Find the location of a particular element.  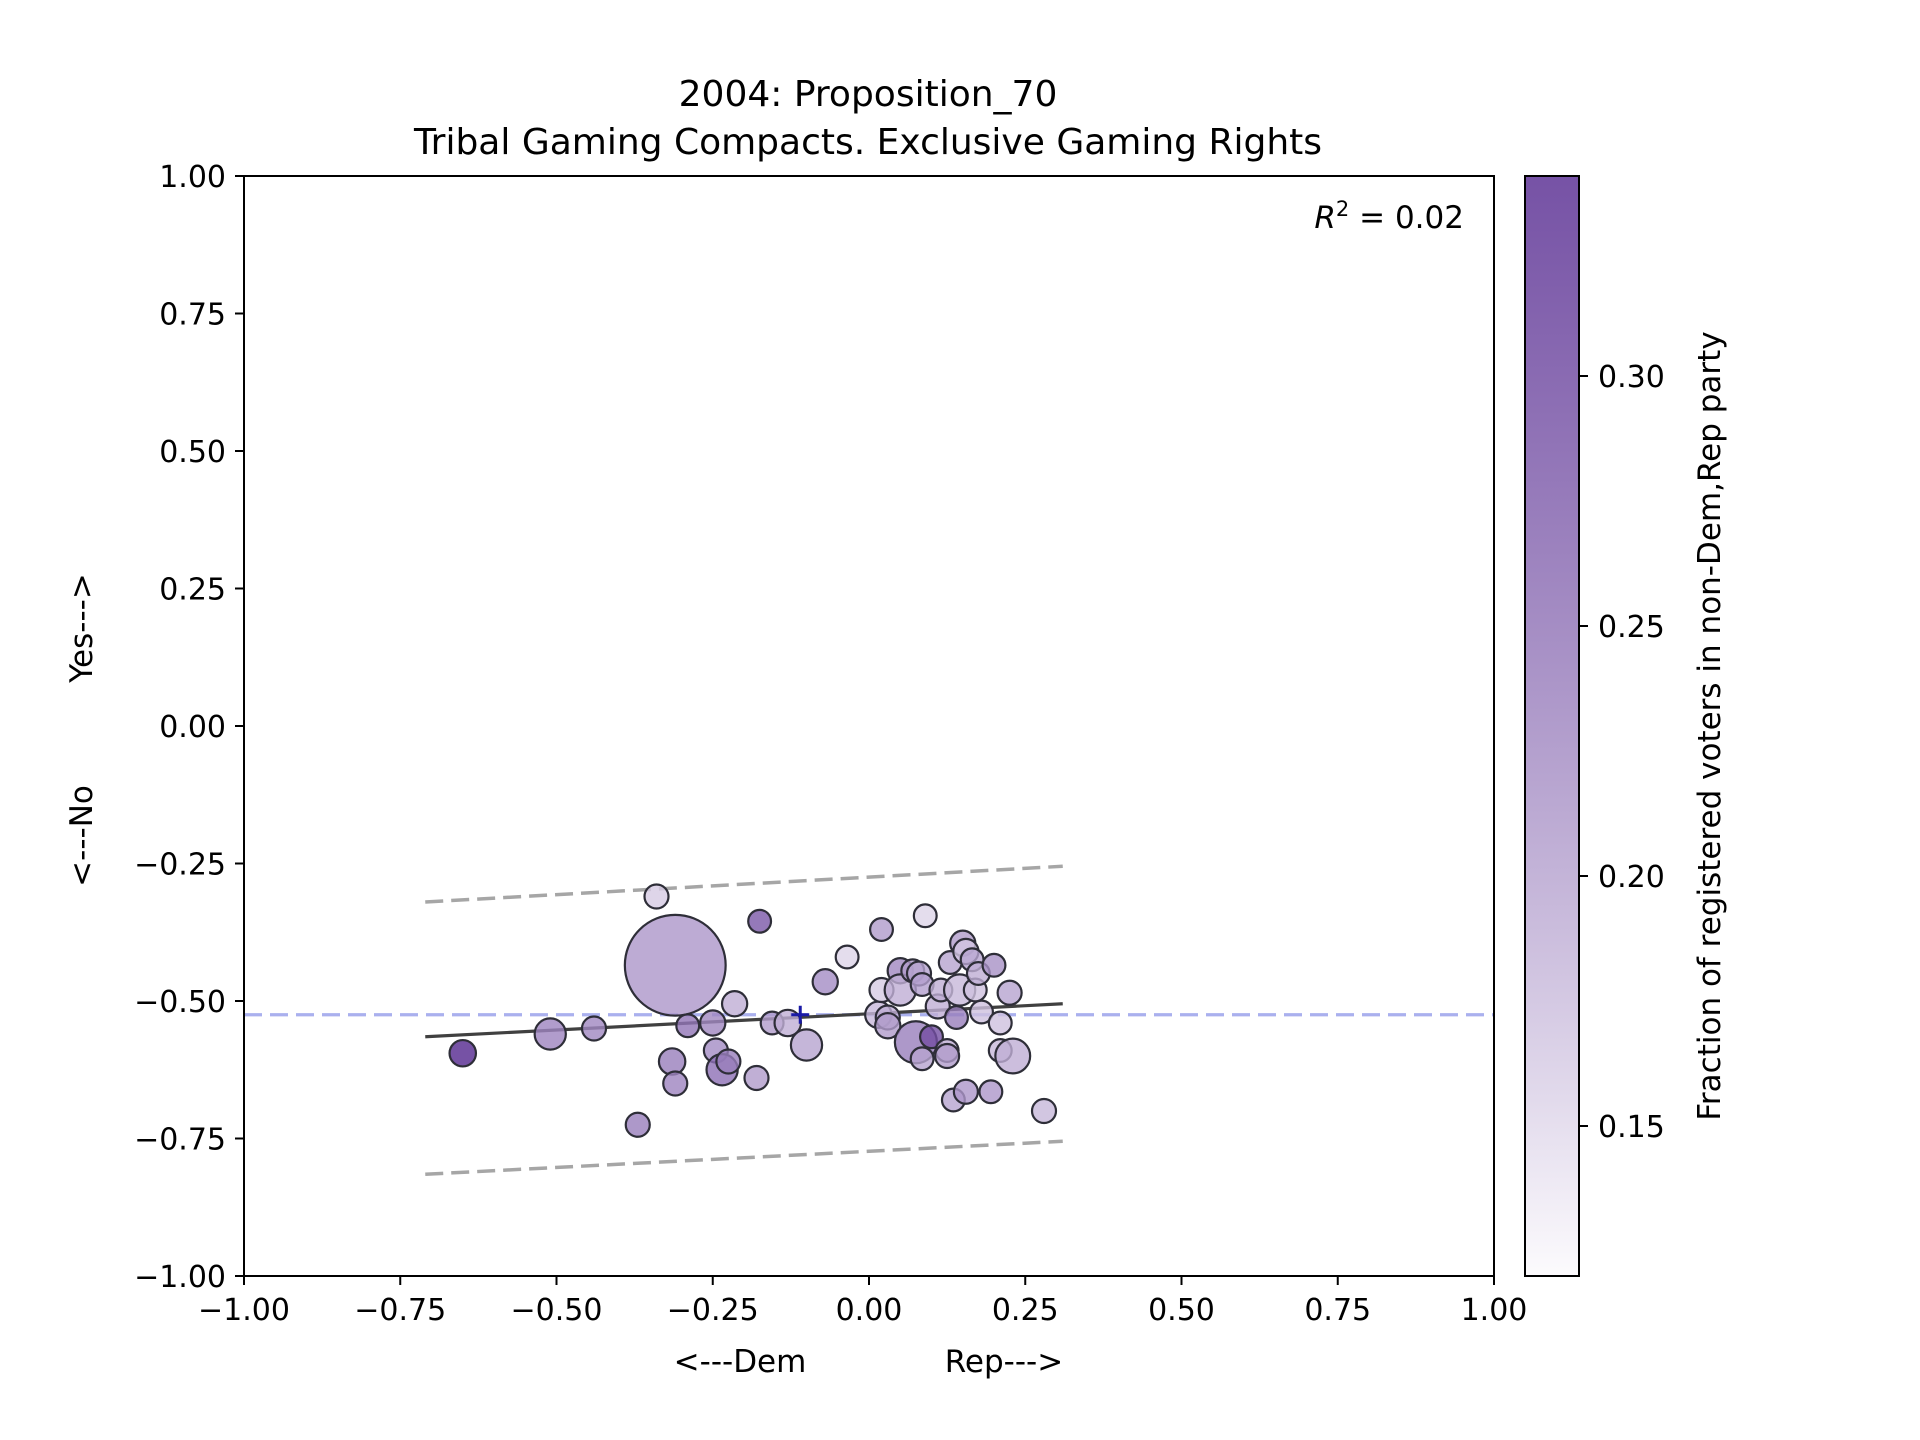

y-tick-label: −0.25 is located at coordinates (180, 865).